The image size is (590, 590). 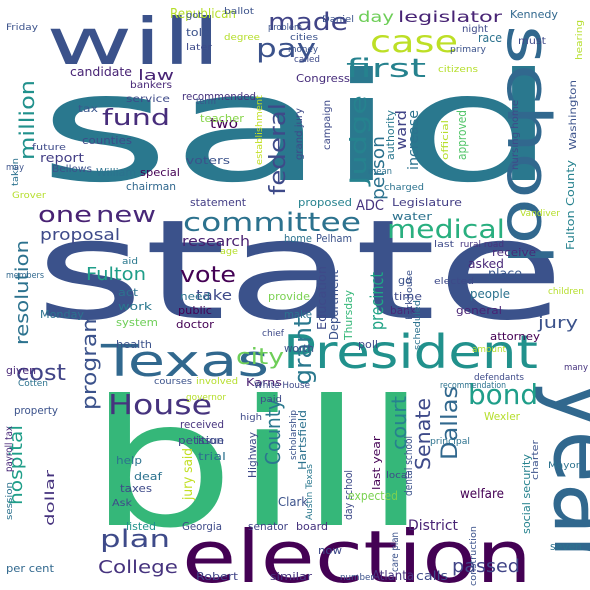 What do you see at coordinates (414, 42) in the screenshot?
I see `word: case` at bounding box center [414, 42].